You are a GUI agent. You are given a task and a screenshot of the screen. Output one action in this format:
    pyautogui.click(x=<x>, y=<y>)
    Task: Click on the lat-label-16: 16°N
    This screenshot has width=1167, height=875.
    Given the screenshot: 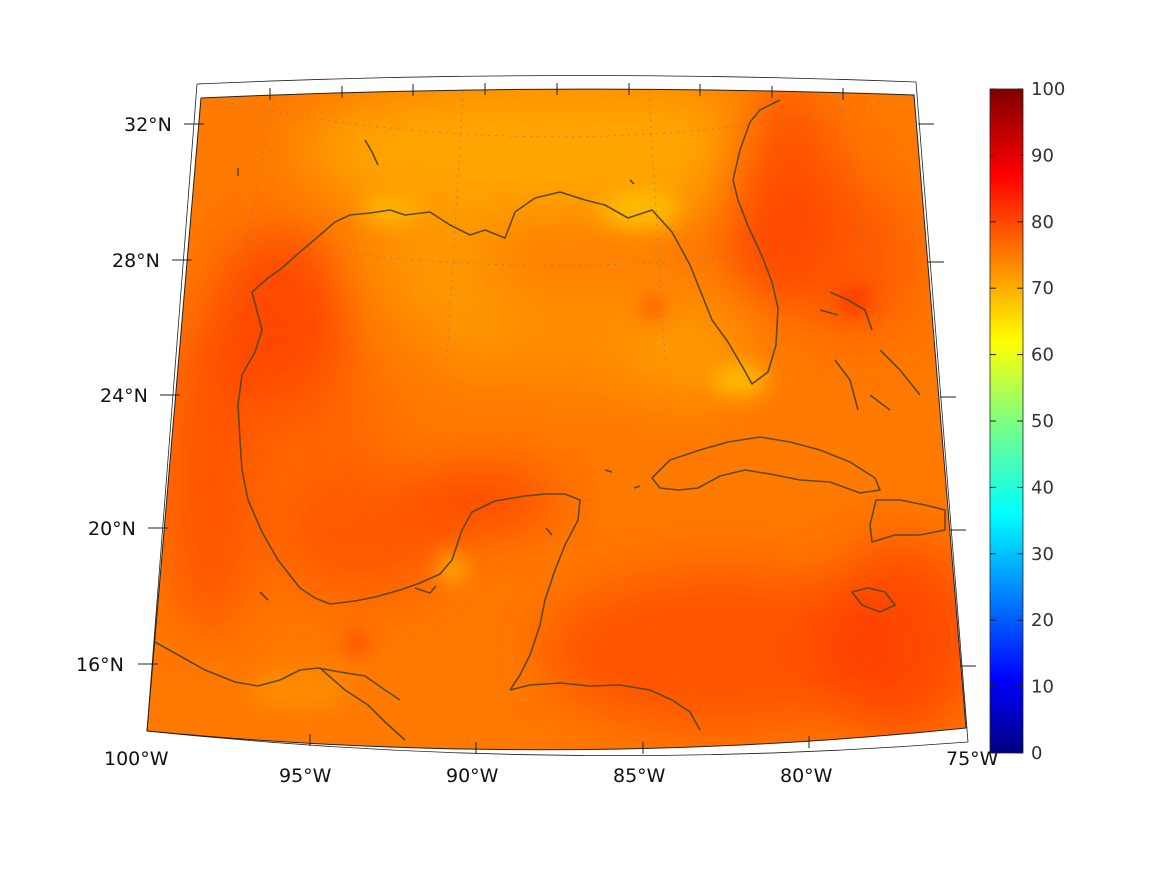 What is the action you would take?
    pyautogui.click(x=100, y=665)
    